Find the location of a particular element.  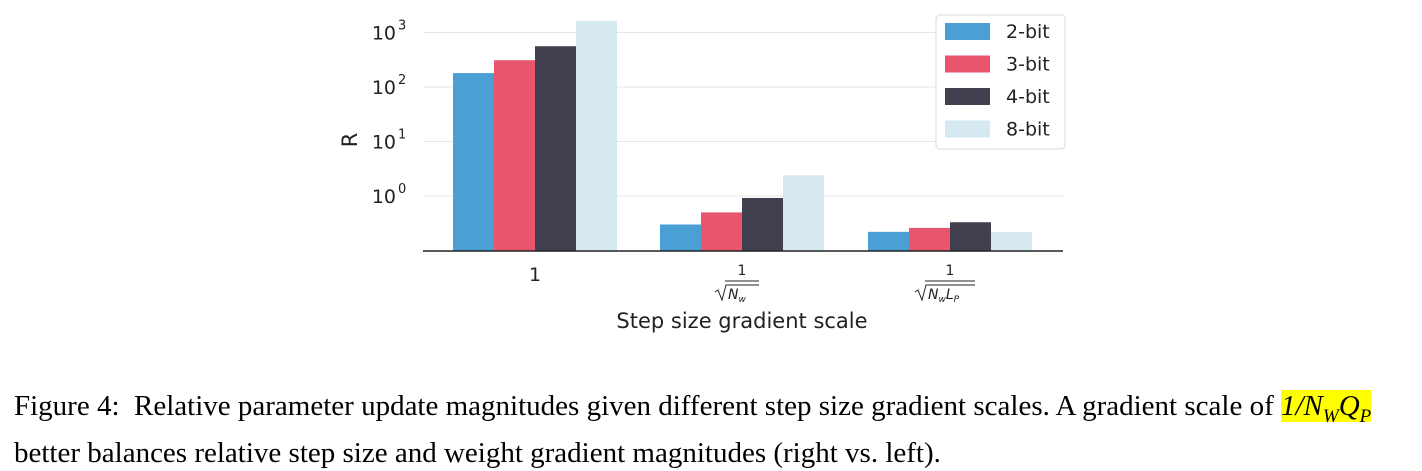

caption-highlight: 1/NWQP is located at coordinates (1326, 408).